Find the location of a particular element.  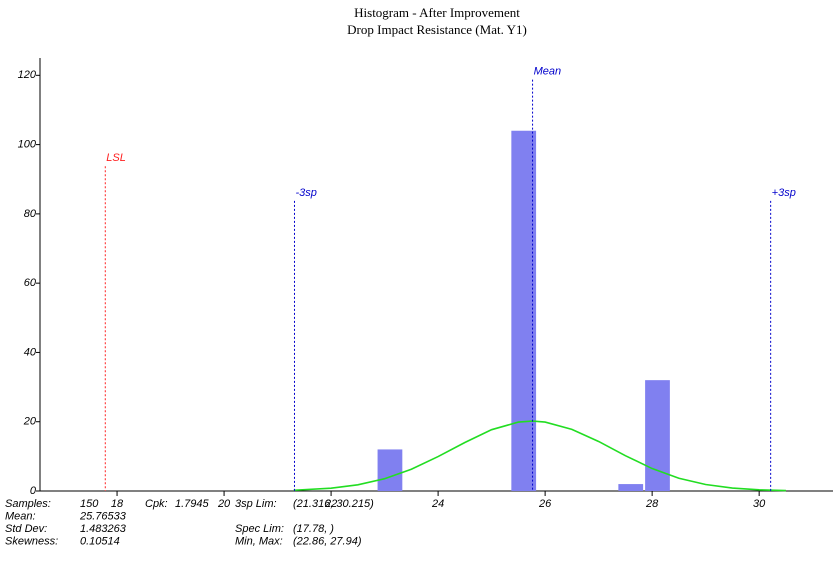

x-tick-label: 24 is located at coordinates (437, 504).